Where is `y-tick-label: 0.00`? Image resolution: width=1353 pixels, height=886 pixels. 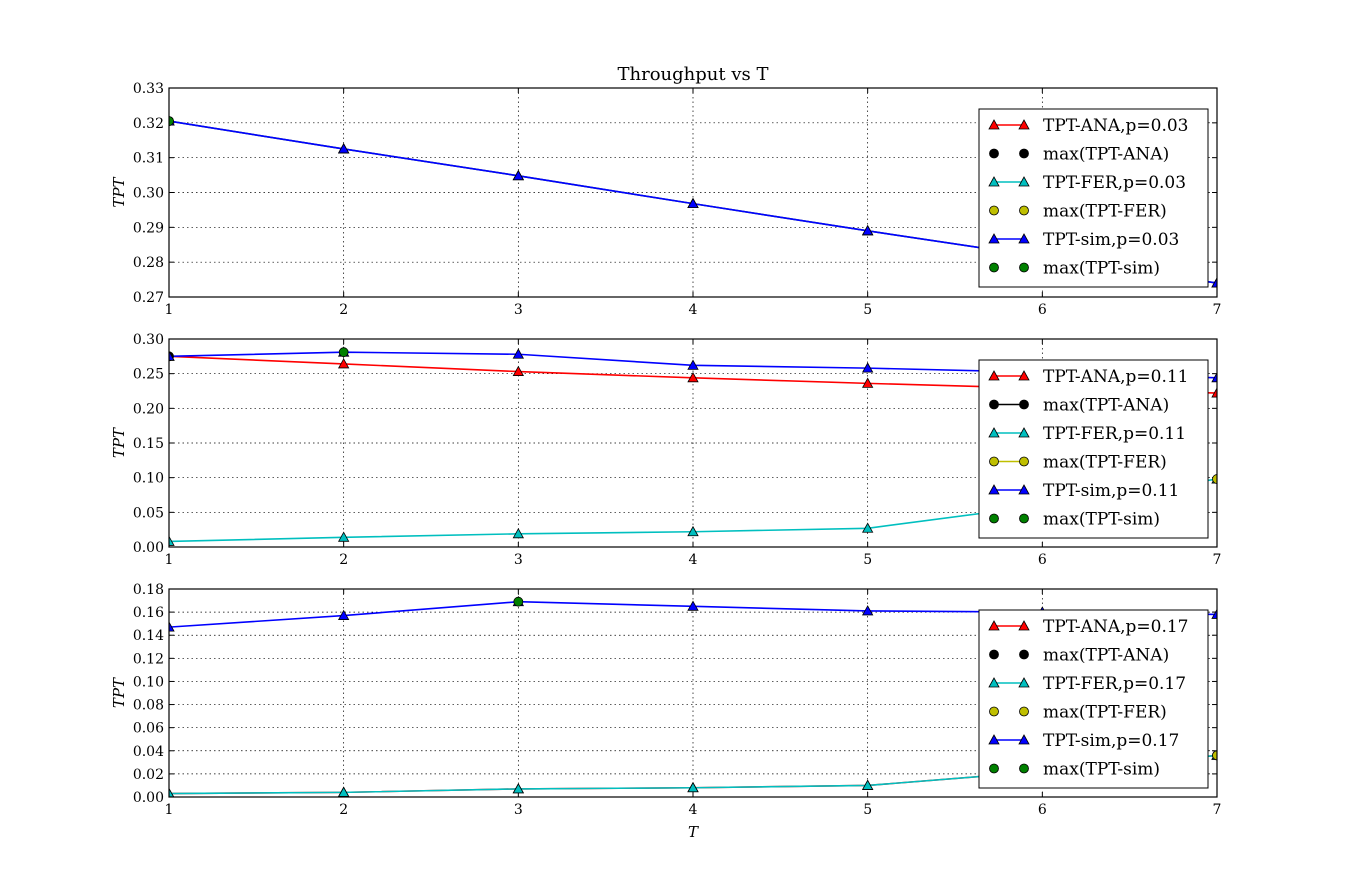 y-tick-label: 0.00 is located at coordinates (148, 798).